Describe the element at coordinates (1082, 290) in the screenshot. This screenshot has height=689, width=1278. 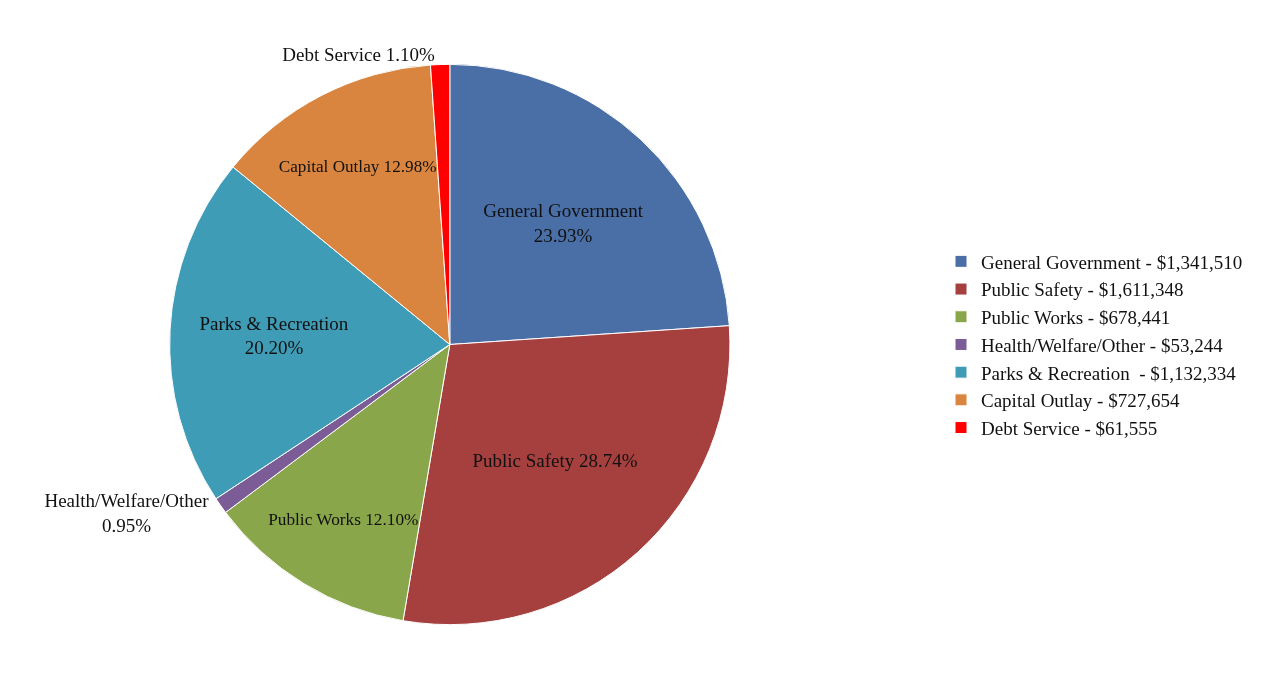
I see `legend-label: Public Safety - $1,611,348` at that location.